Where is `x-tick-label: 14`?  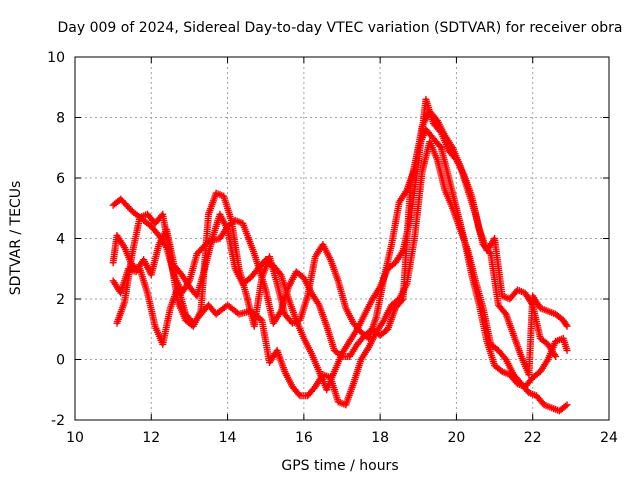
x-tick-label: 14 is located at coordinates (228, 438).